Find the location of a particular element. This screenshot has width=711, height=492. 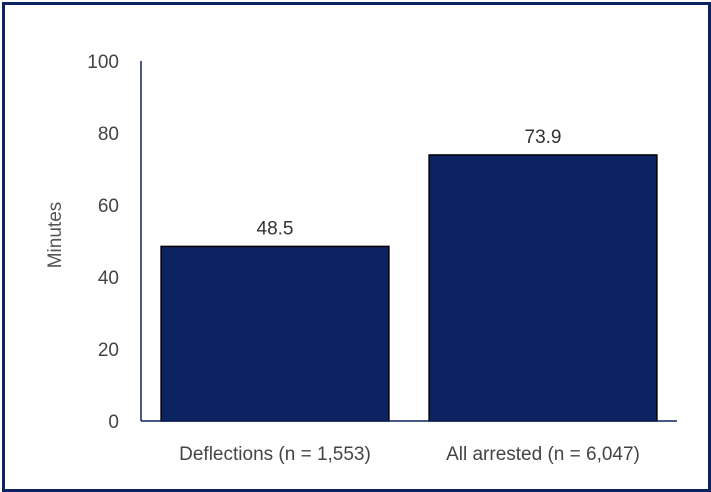

y-tick-label: 60 is located at coordinates (108, 206).